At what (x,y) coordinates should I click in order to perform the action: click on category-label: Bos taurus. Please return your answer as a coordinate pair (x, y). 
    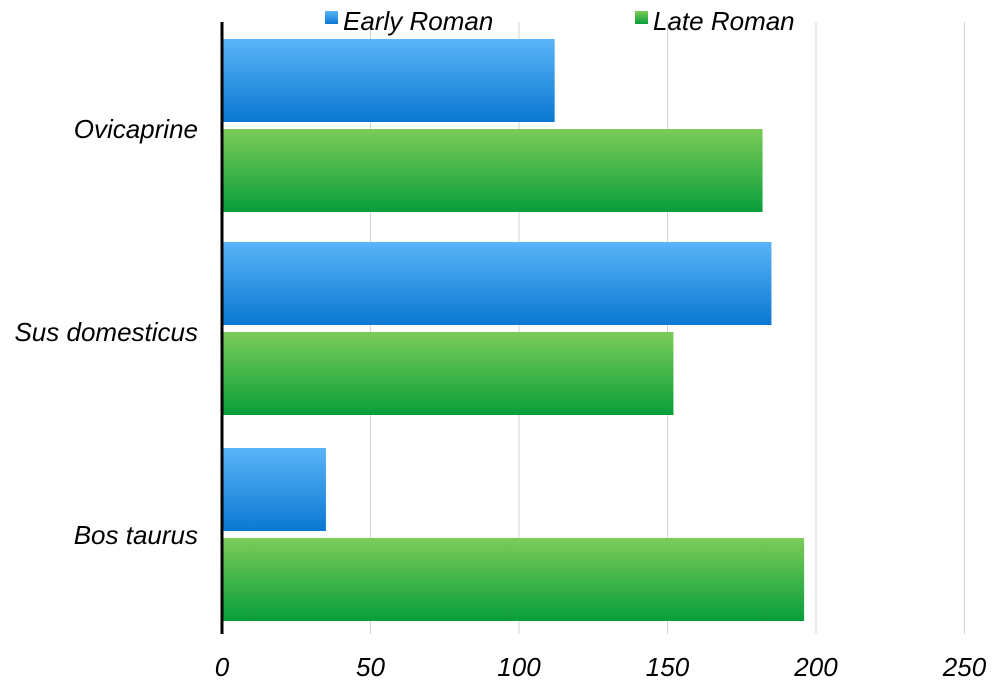
    Looking at the image, I should click on (136, 535).